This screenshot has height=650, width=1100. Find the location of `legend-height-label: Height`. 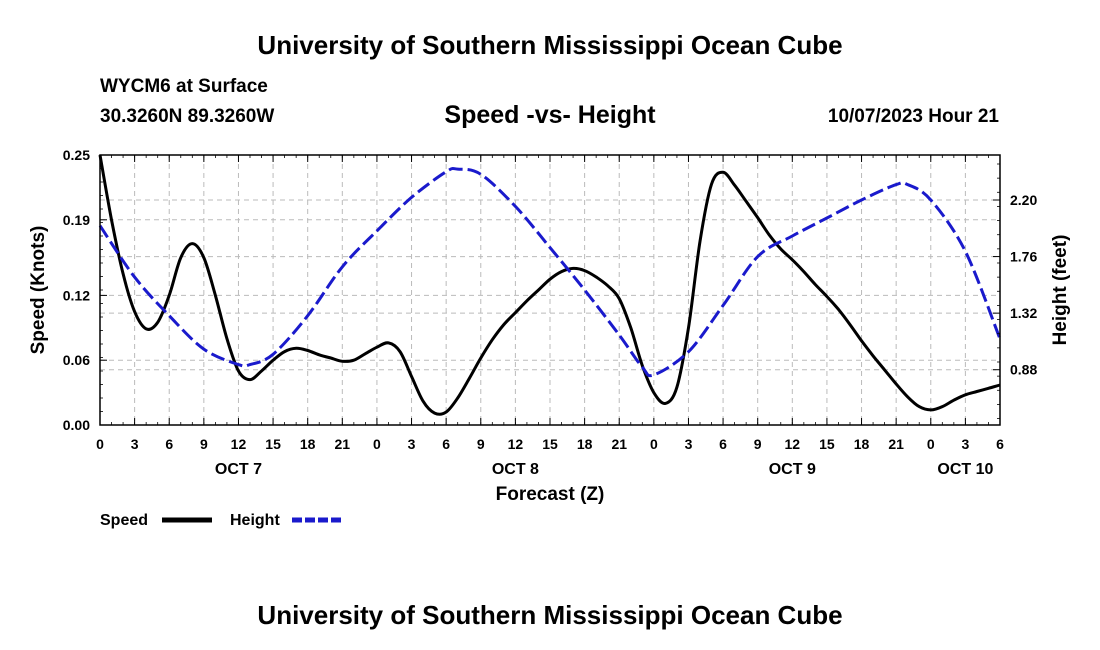

legend-height-label: Height is located at coordinates (255, 520).